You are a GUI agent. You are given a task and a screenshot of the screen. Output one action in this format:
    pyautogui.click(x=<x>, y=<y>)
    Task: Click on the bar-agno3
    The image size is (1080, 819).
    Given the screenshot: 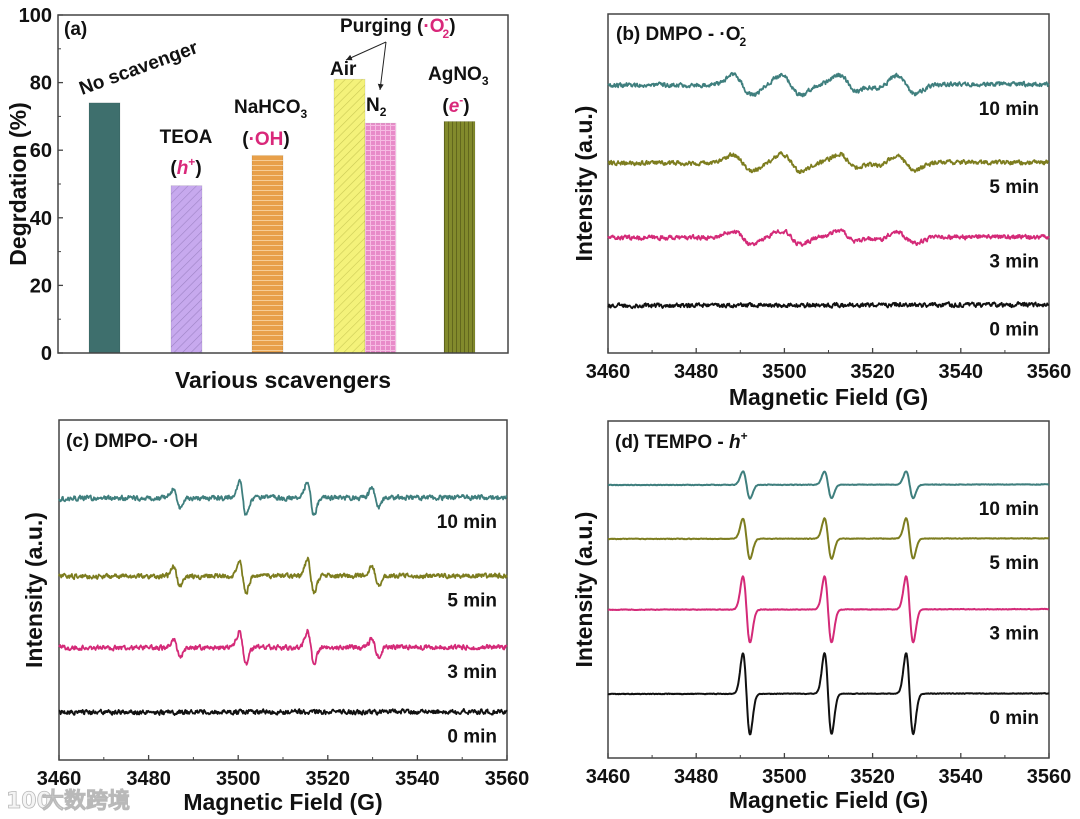 What is the action you would take?
    pyautogui.click(x=459, y=237)
    